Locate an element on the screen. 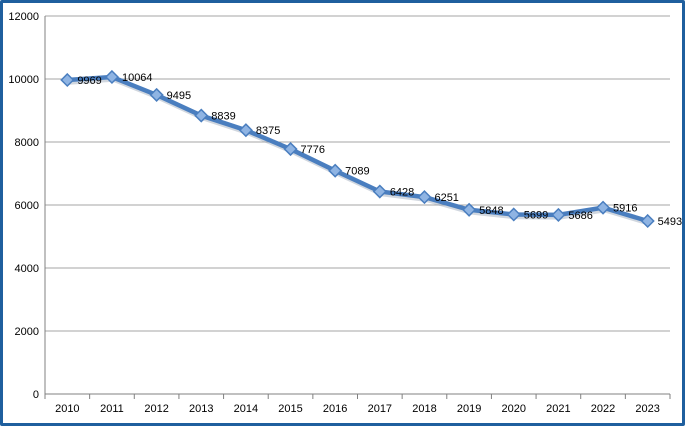 The image size is (685, 426). data-label-2018: 6251 is located at coordinates (446, 198).